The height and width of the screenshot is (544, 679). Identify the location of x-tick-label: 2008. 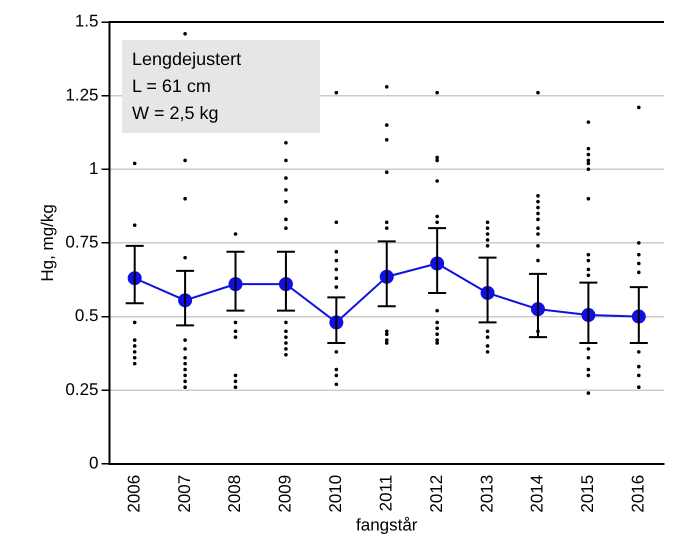
(234, 493).